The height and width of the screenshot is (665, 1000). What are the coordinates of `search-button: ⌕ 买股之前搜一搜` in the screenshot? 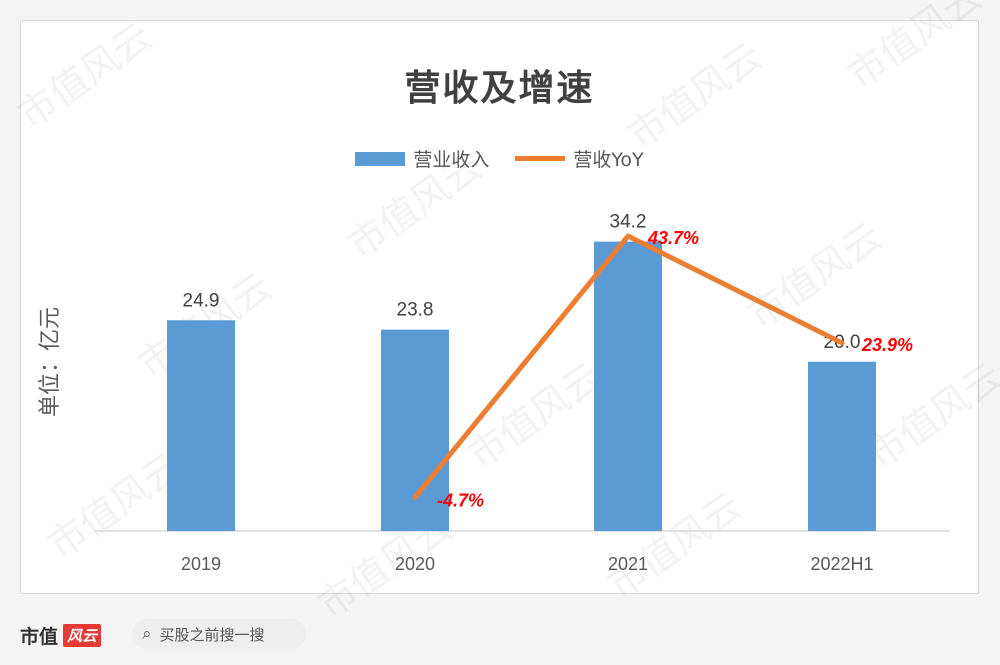 It's located at (219, 634).